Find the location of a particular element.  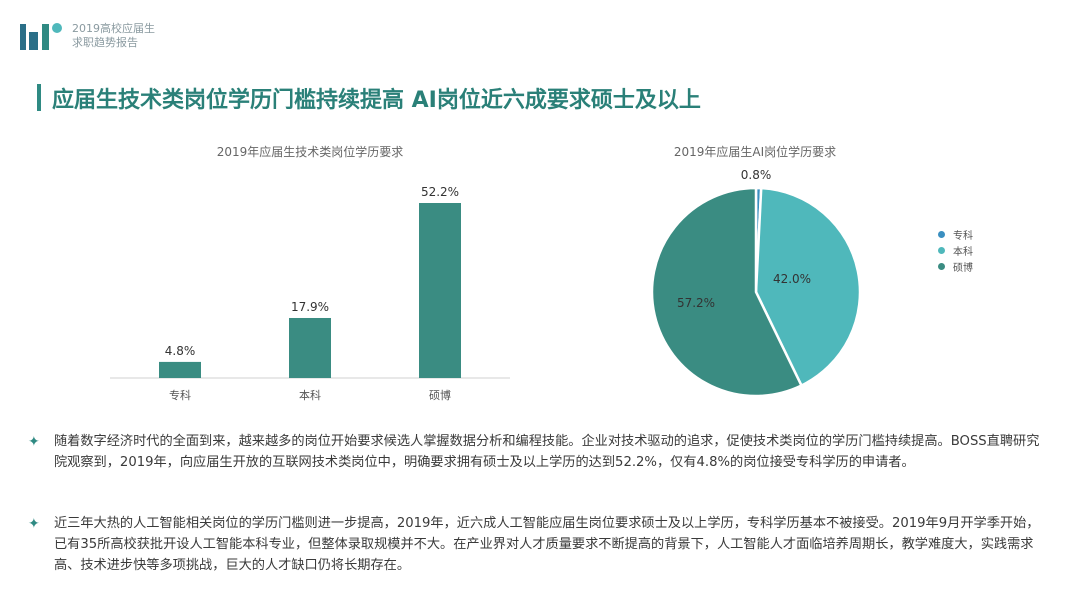

legend-item-zhuanke: 专科 is located at coordinates (955, 234).